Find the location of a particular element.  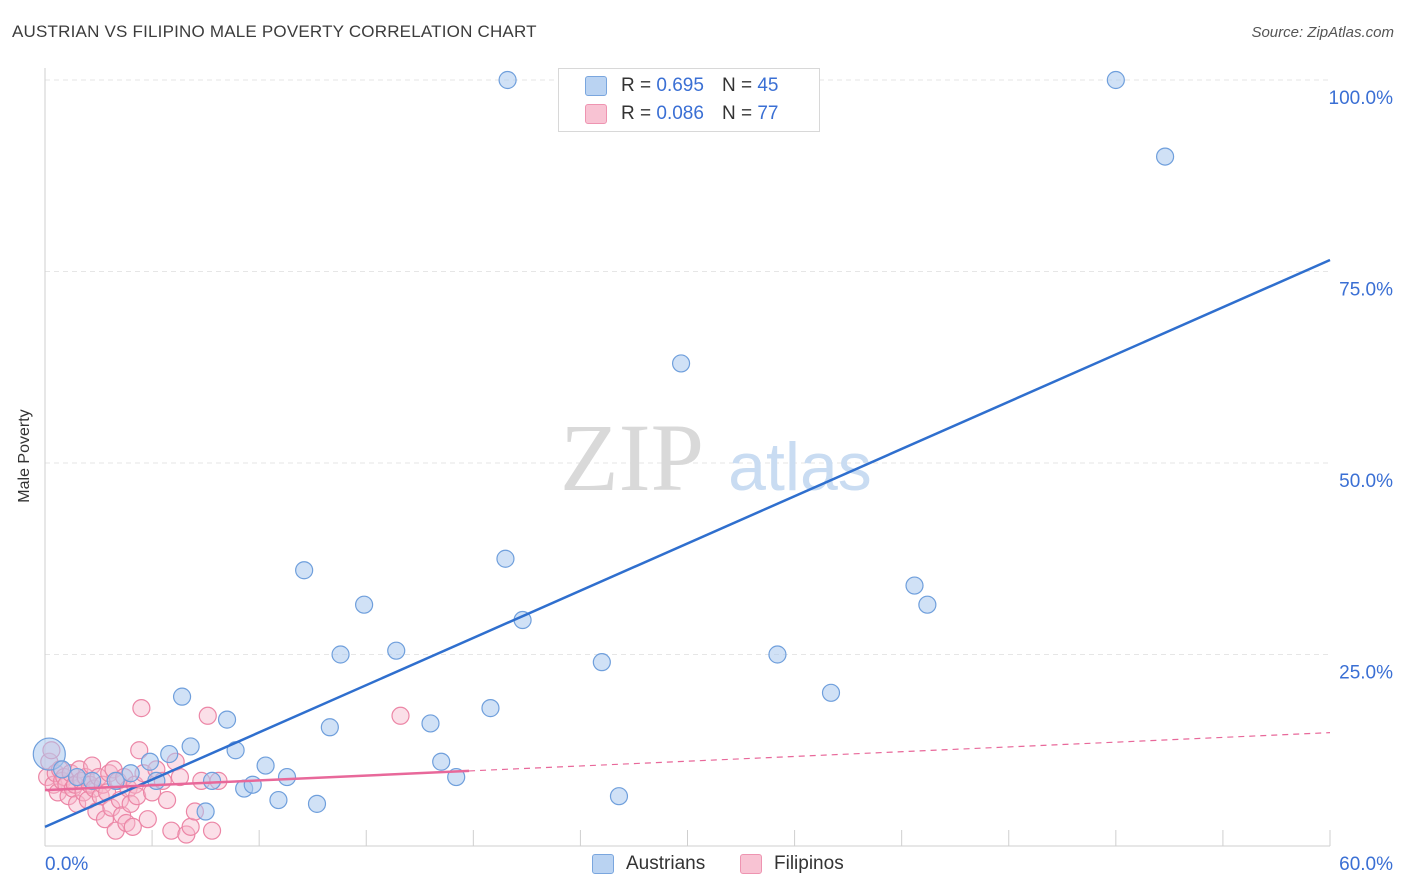

x-tick-label: 0.0% is located at coordinates (66, 864).